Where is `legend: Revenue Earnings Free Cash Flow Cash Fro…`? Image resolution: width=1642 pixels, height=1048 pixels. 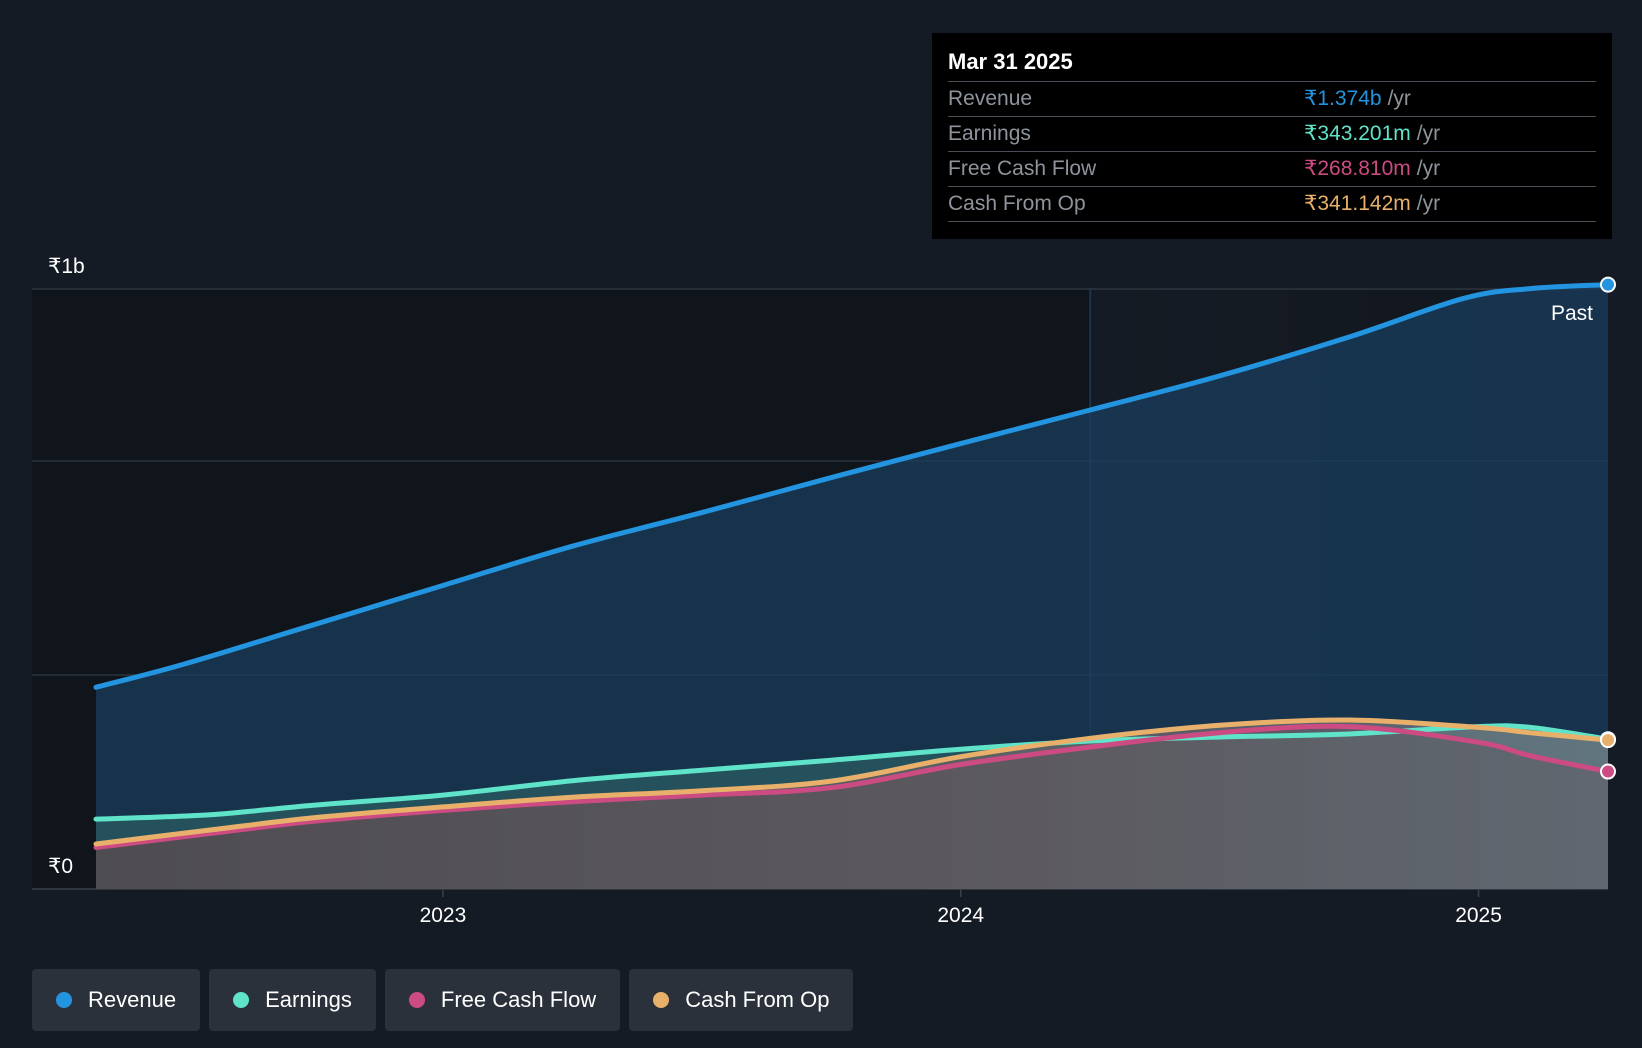 legend: Revenue Earnings Free Cash Flow Cash Fro… is located at coordinates (443, 1000).